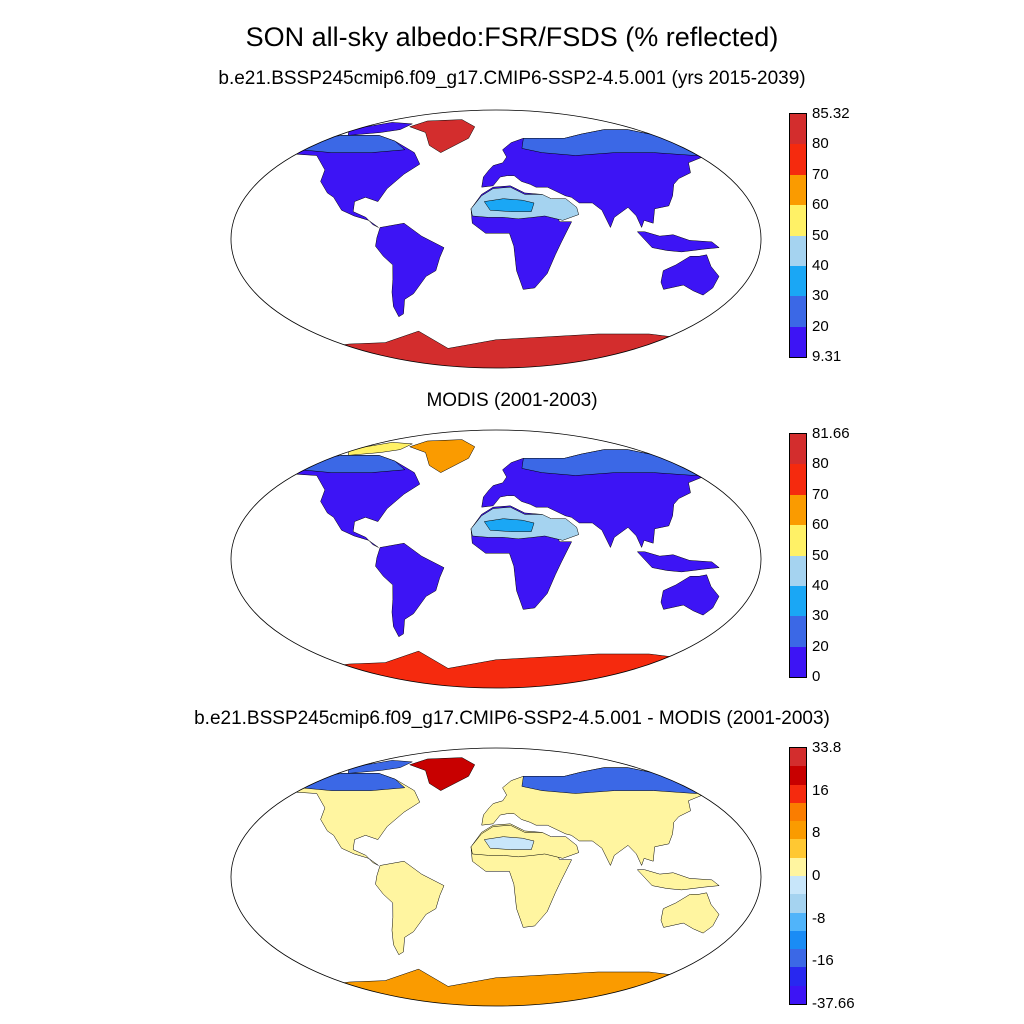  I want to click on colorbar-modis, so click(798, 555).